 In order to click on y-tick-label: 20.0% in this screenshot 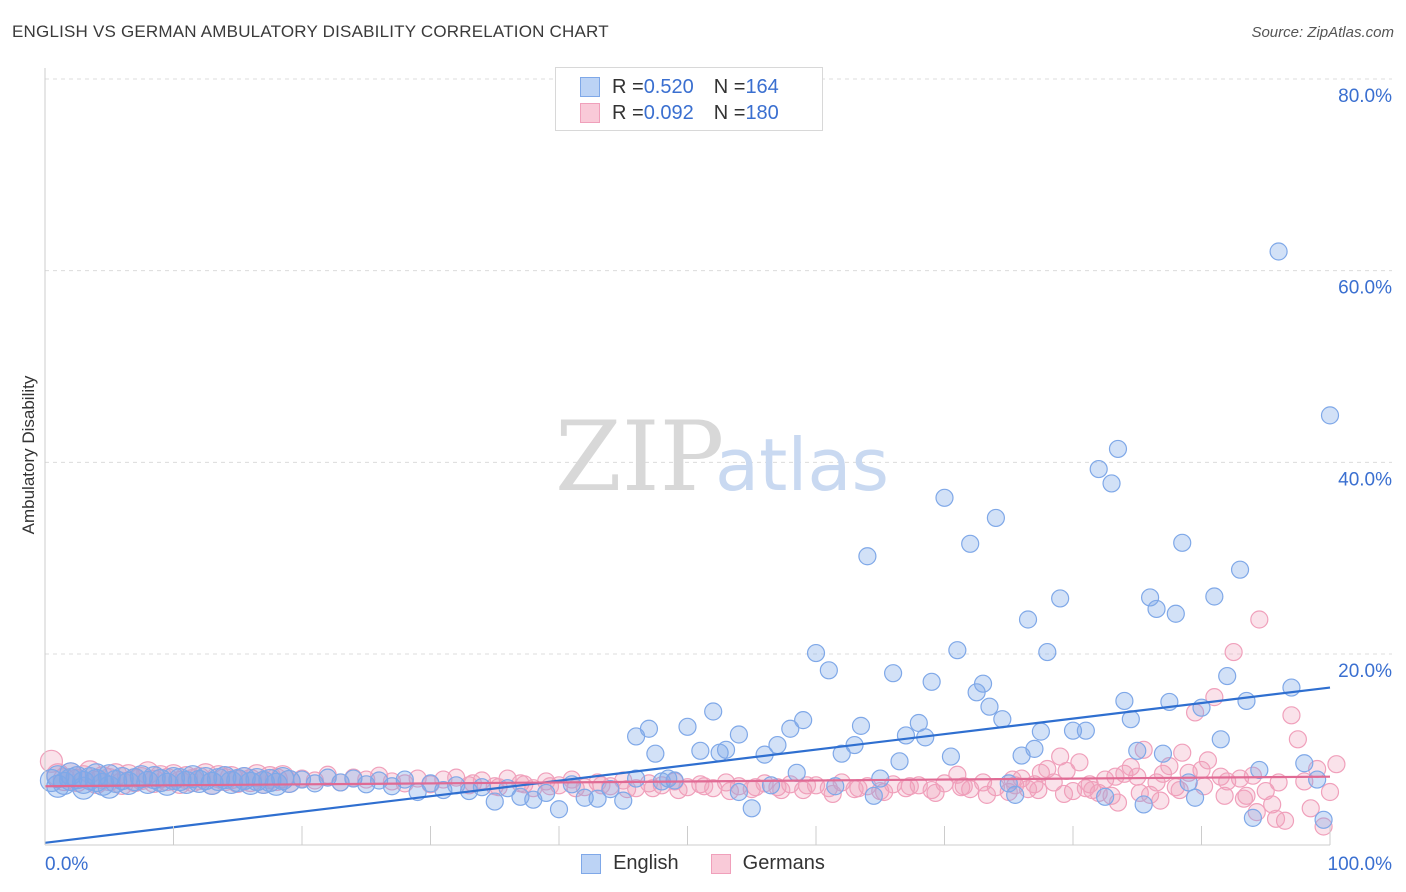, I will do `click(1365, 671)`.